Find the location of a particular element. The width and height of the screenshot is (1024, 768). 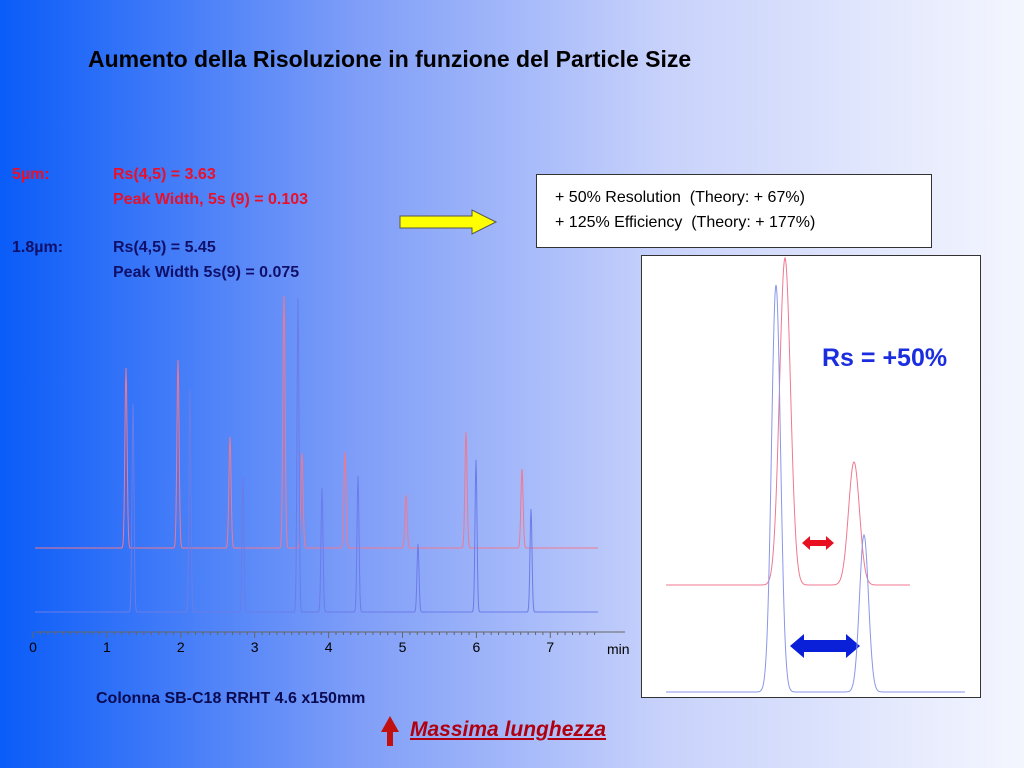

stat-line: Peak Width 5s(9) = 0.075 is located at coordinates (206, 272).